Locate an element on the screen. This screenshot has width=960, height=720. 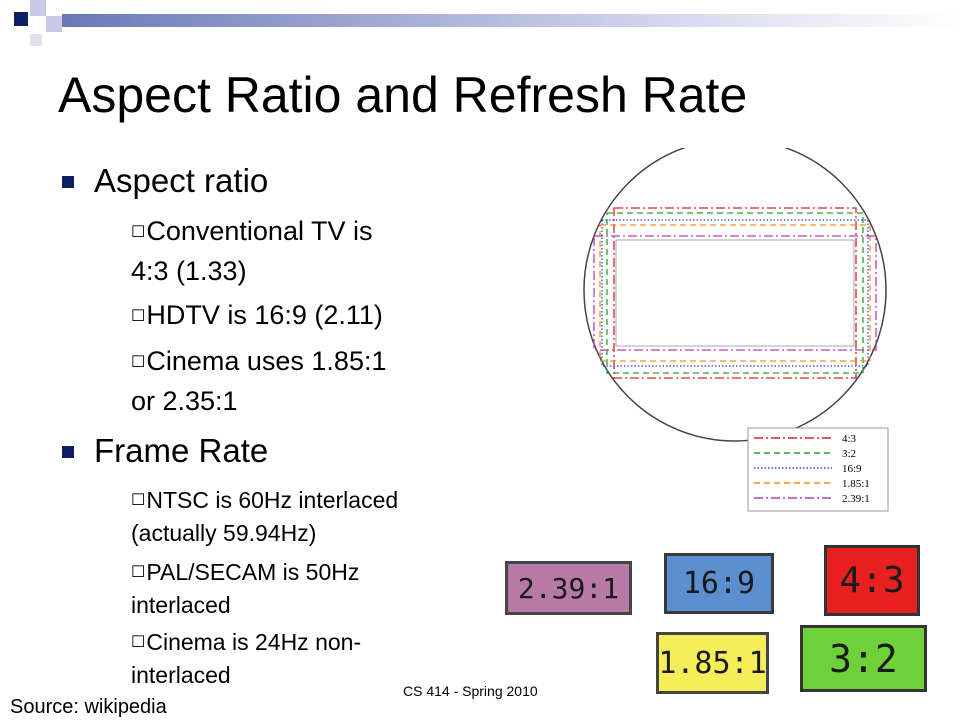
inner-frame is located at coordinates (735, 293).